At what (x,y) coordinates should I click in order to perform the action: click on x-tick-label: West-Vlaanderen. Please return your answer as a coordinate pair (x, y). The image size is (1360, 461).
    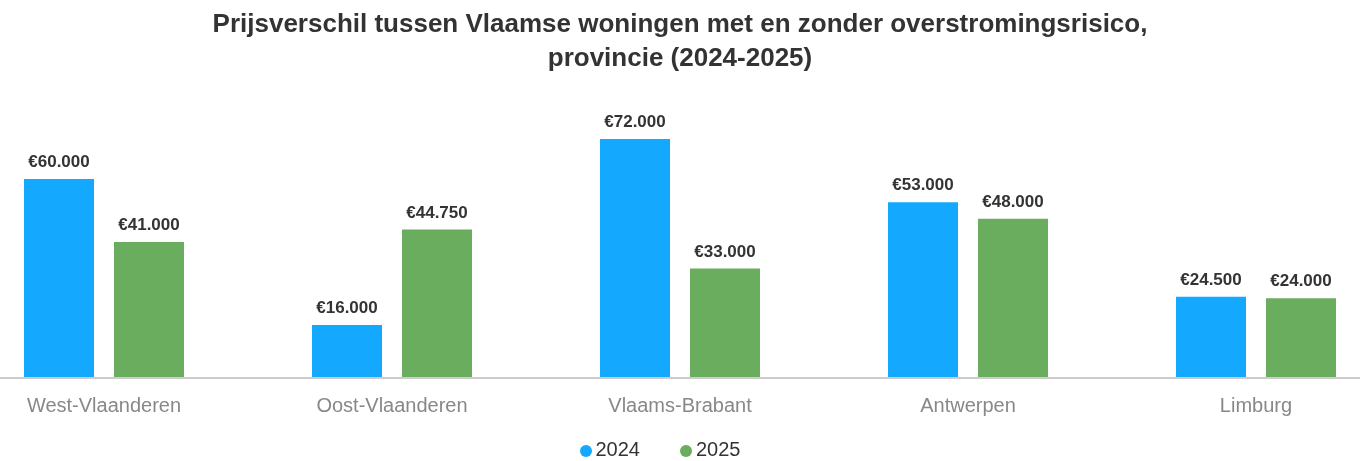
    Looking at the image, I should click on (104, 405).